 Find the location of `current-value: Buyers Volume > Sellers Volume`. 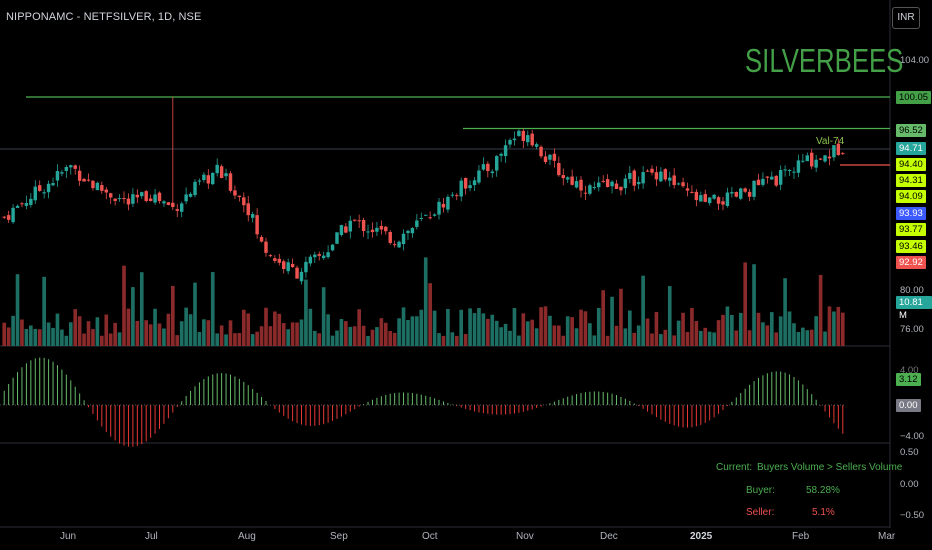

current-value: Buyers Volume > Sellers Volume is located at coordinates (830, 467).